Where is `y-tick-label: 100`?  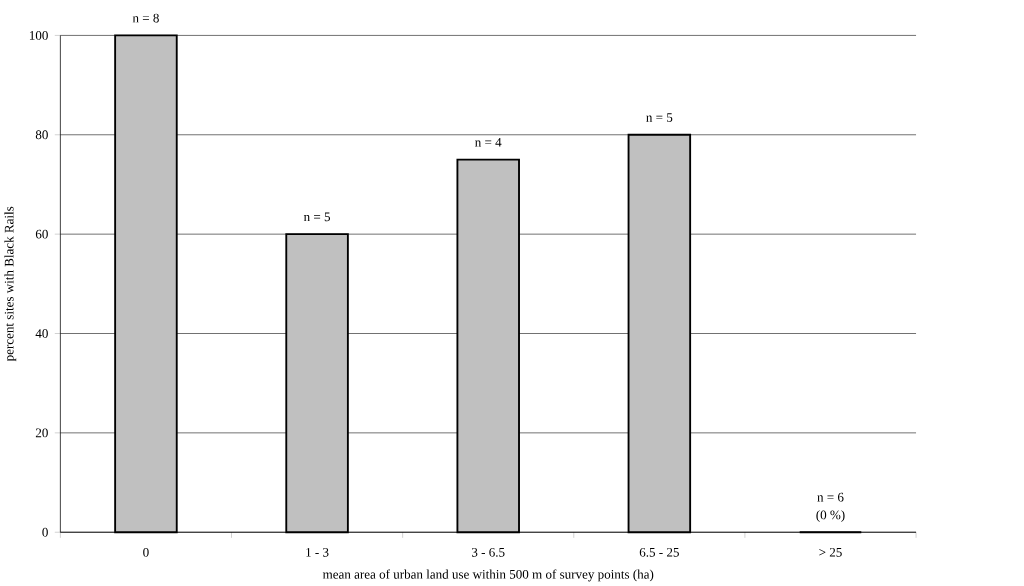
y-tick-label: 100 is located at coordinates (38, 35).